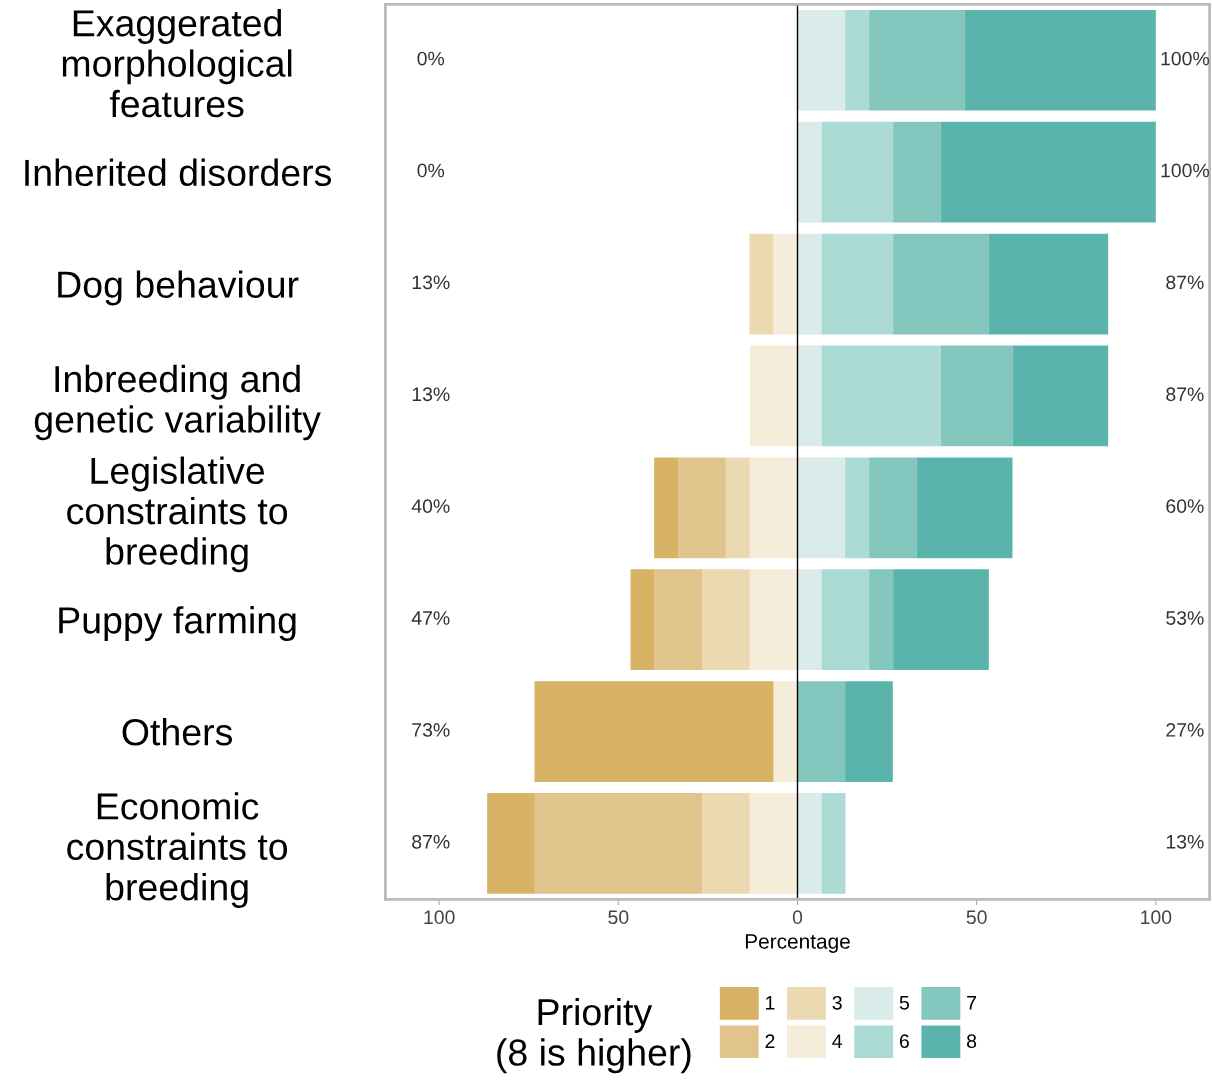 The height and width of the screenshot is (1081, 1212). I want to click on y-tick-label: Puppy farming, so click(177, 624).